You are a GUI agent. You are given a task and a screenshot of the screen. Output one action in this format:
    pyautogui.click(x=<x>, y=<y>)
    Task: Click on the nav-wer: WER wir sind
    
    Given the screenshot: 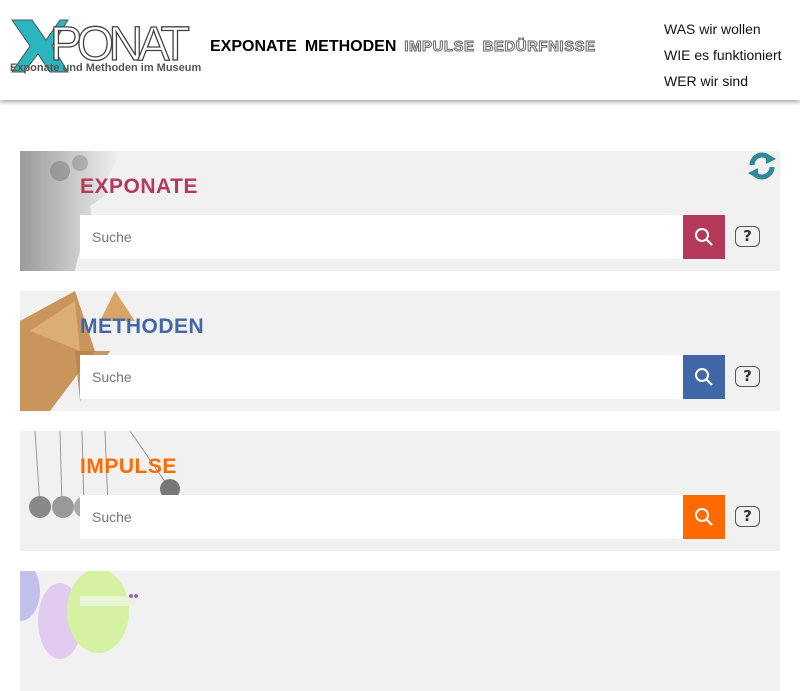 What is the action you would take?
    pyautogui.click(x=706, y=81)
    